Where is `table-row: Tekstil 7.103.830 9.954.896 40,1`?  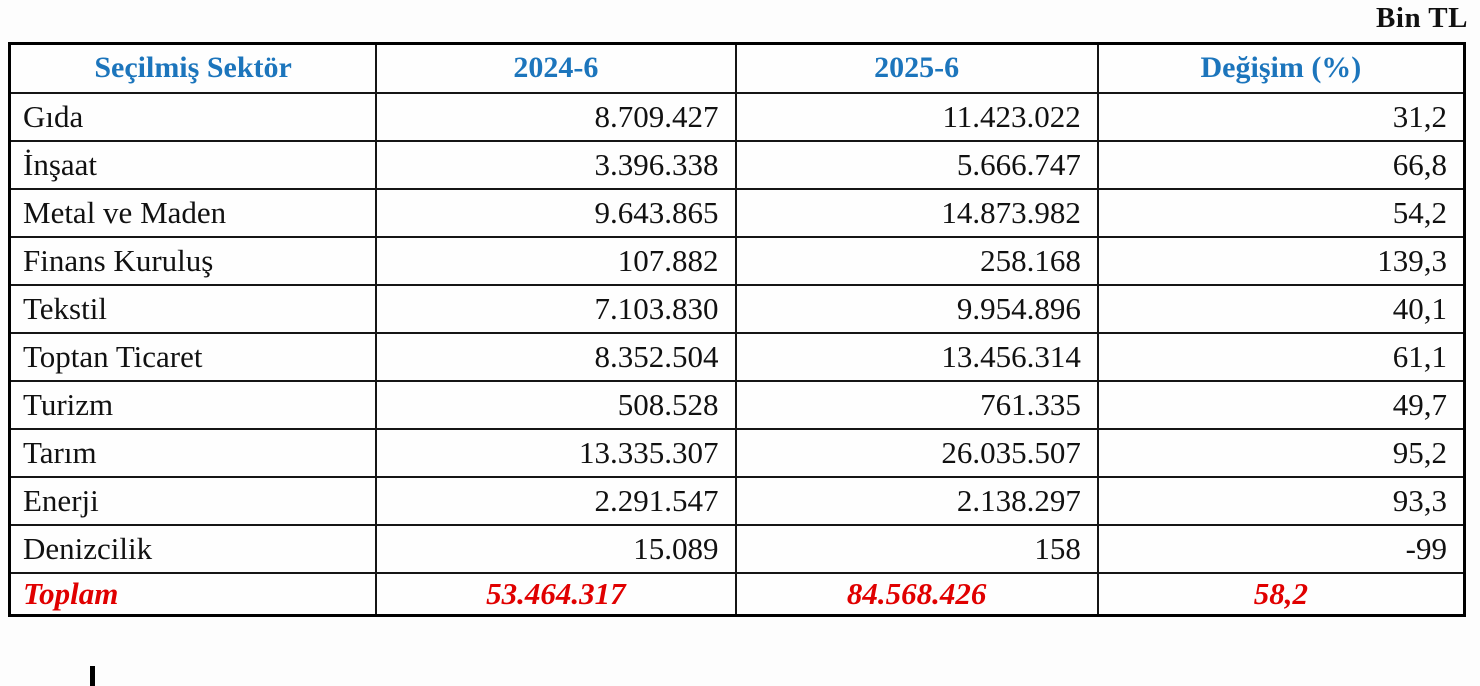
table-row: Tekstil 7.103.830 9.954.896 40,1 is located at coordinates (737, 308).